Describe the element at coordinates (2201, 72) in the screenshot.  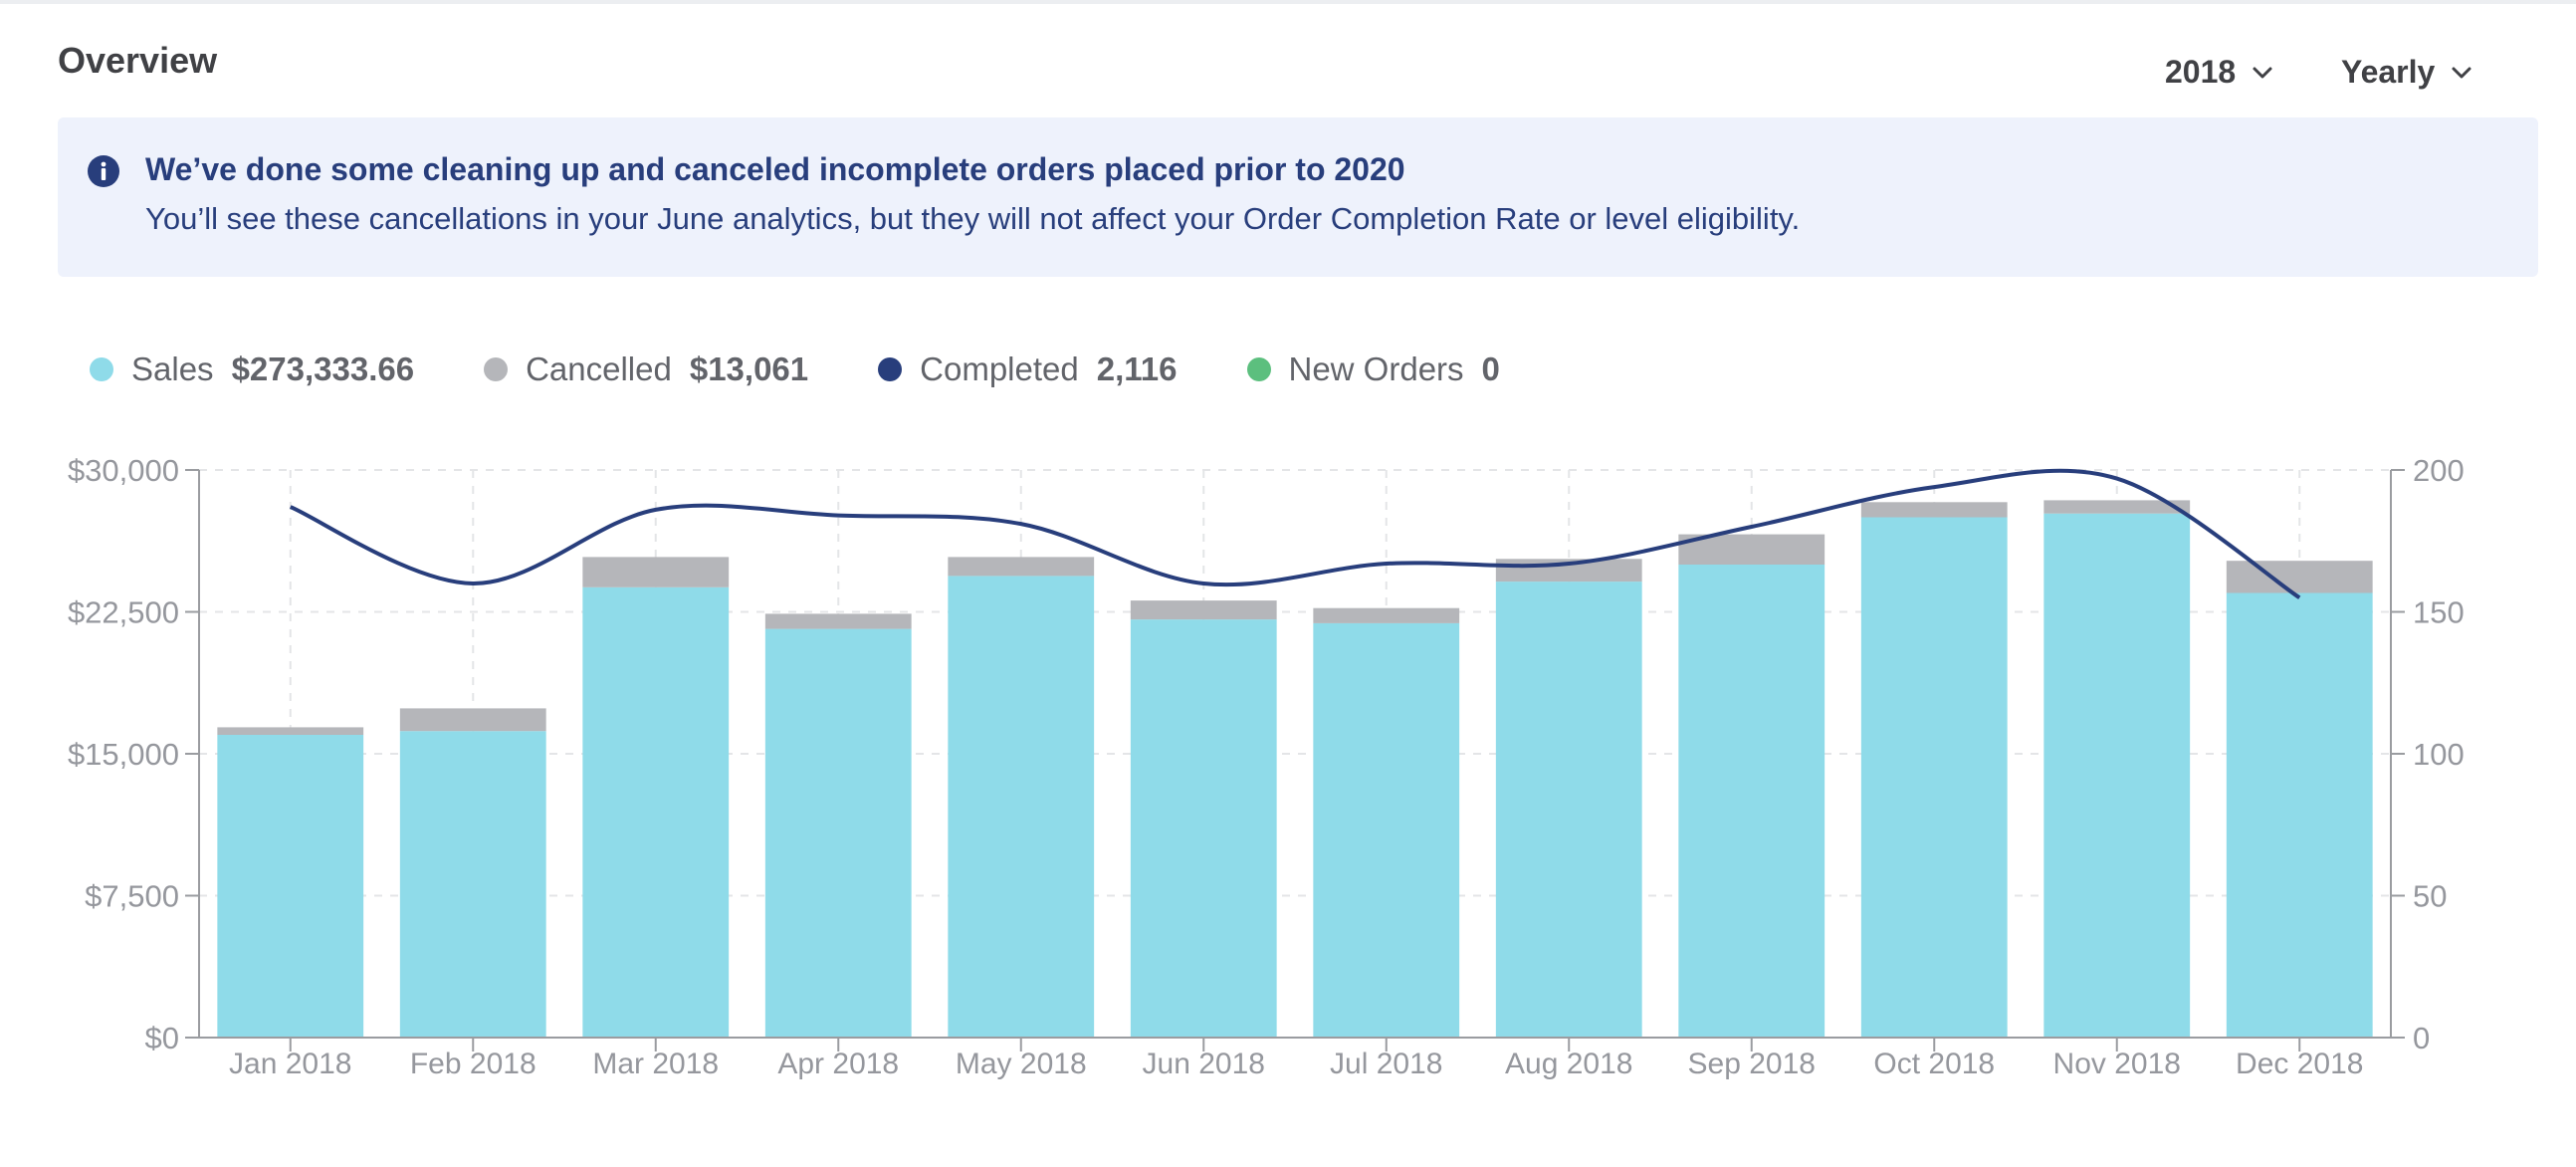
I see `year-dropdown-label: 2018` at that location.